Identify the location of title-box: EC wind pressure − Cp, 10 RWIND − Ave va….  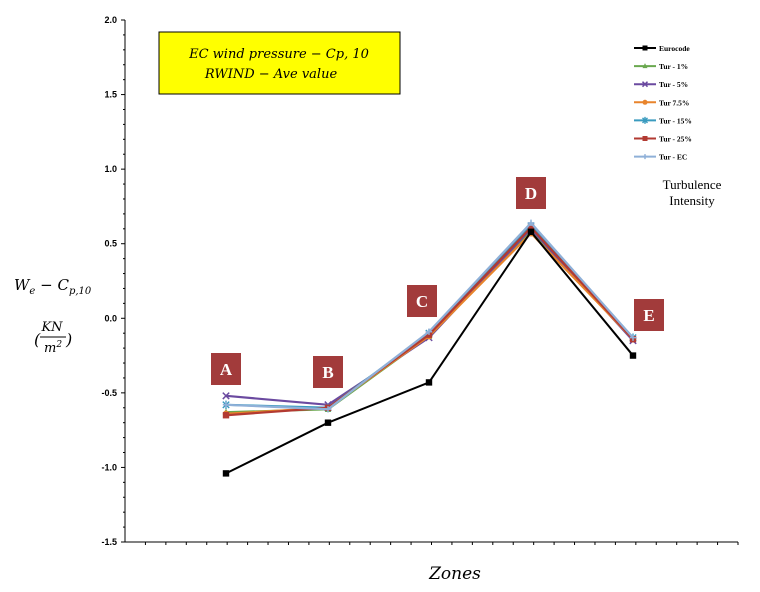
(279, 63).